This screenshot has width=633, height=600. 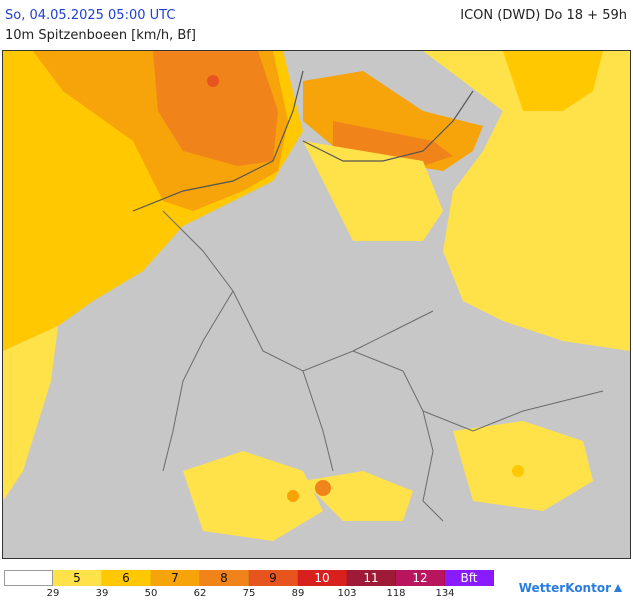 What do you see at coordinates (175, 578) in the screenshot?
I see `legend-bin-7: 7` at bounding box center [175, 578].